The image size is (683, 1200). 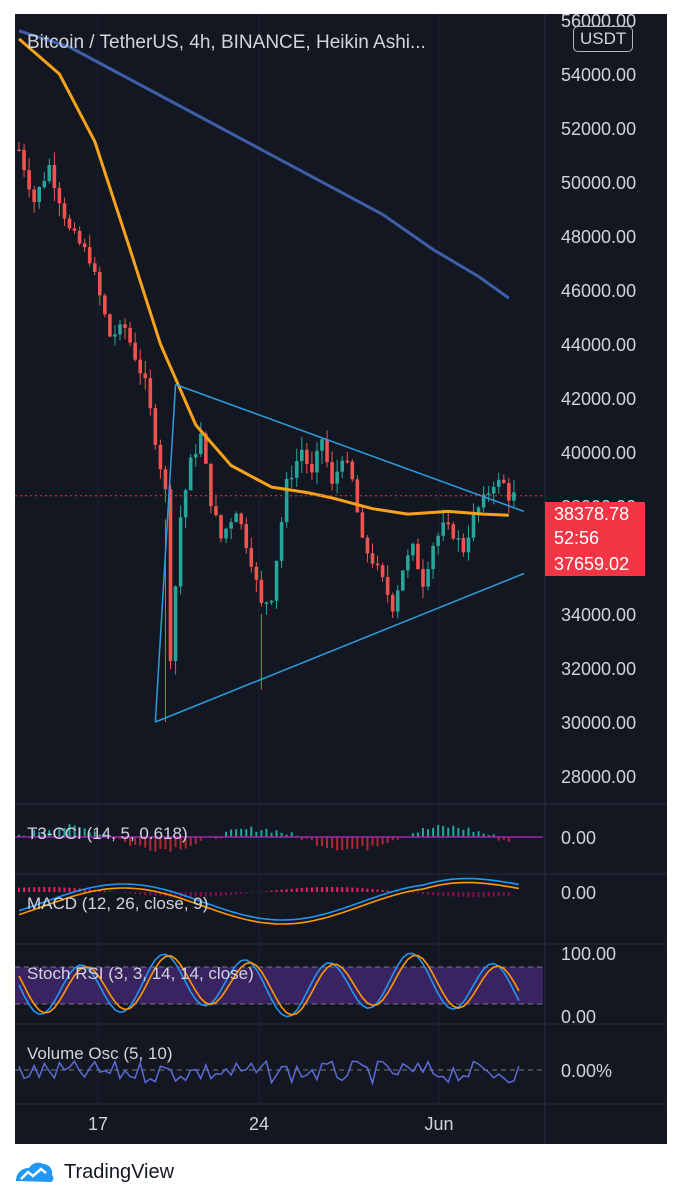 I want to click on currency-badge: USDT, so click(x=603, y=39).